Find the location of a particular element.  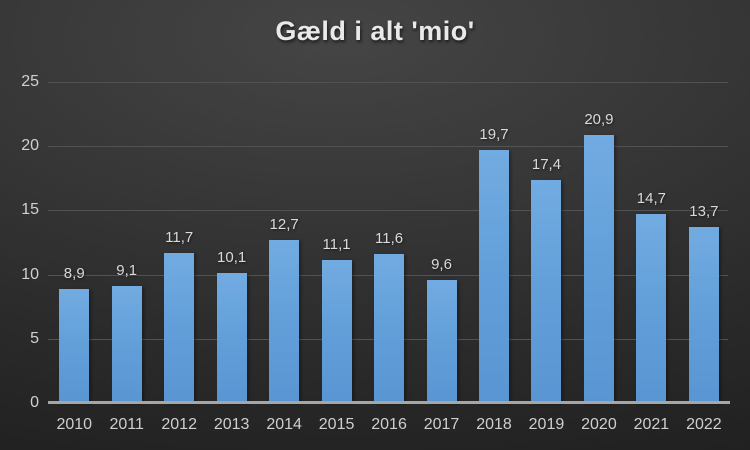

bar-value-label: 9,1 is located at coordinates (127, 271).